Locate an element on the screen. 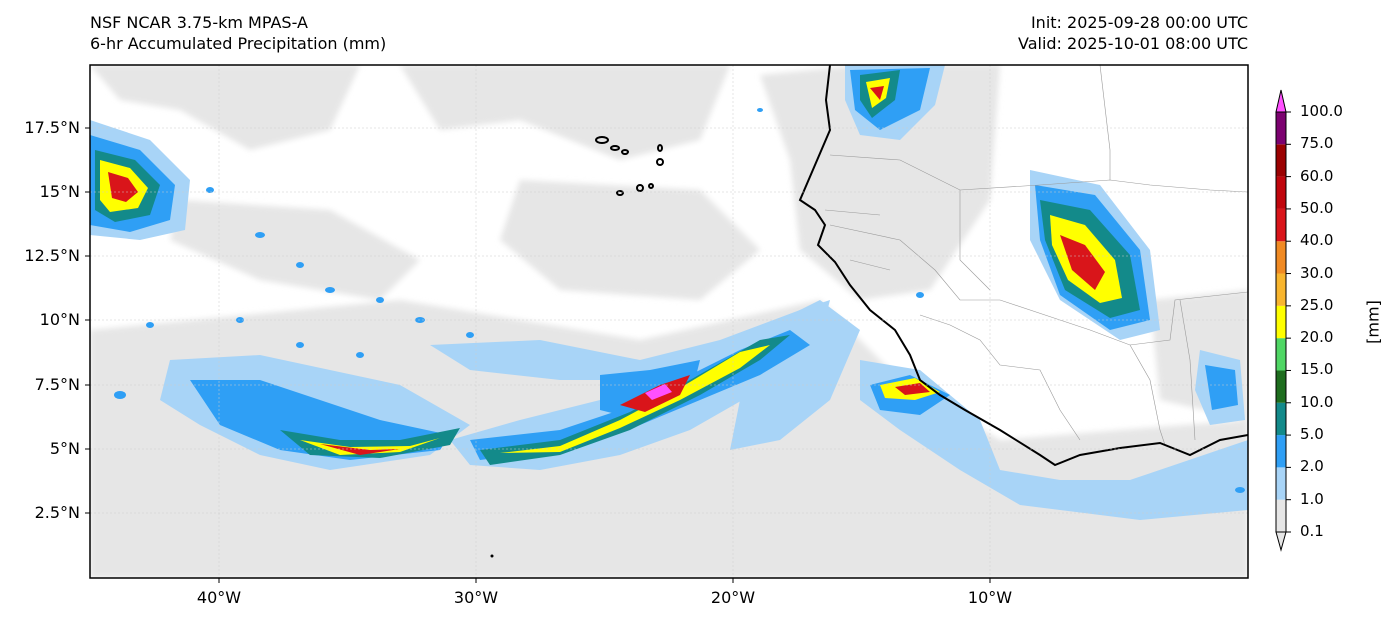 Image resolution: width=1396 pixels, height=623 pixels. colorbar-extend-low is located at coordinates (1281, 541).